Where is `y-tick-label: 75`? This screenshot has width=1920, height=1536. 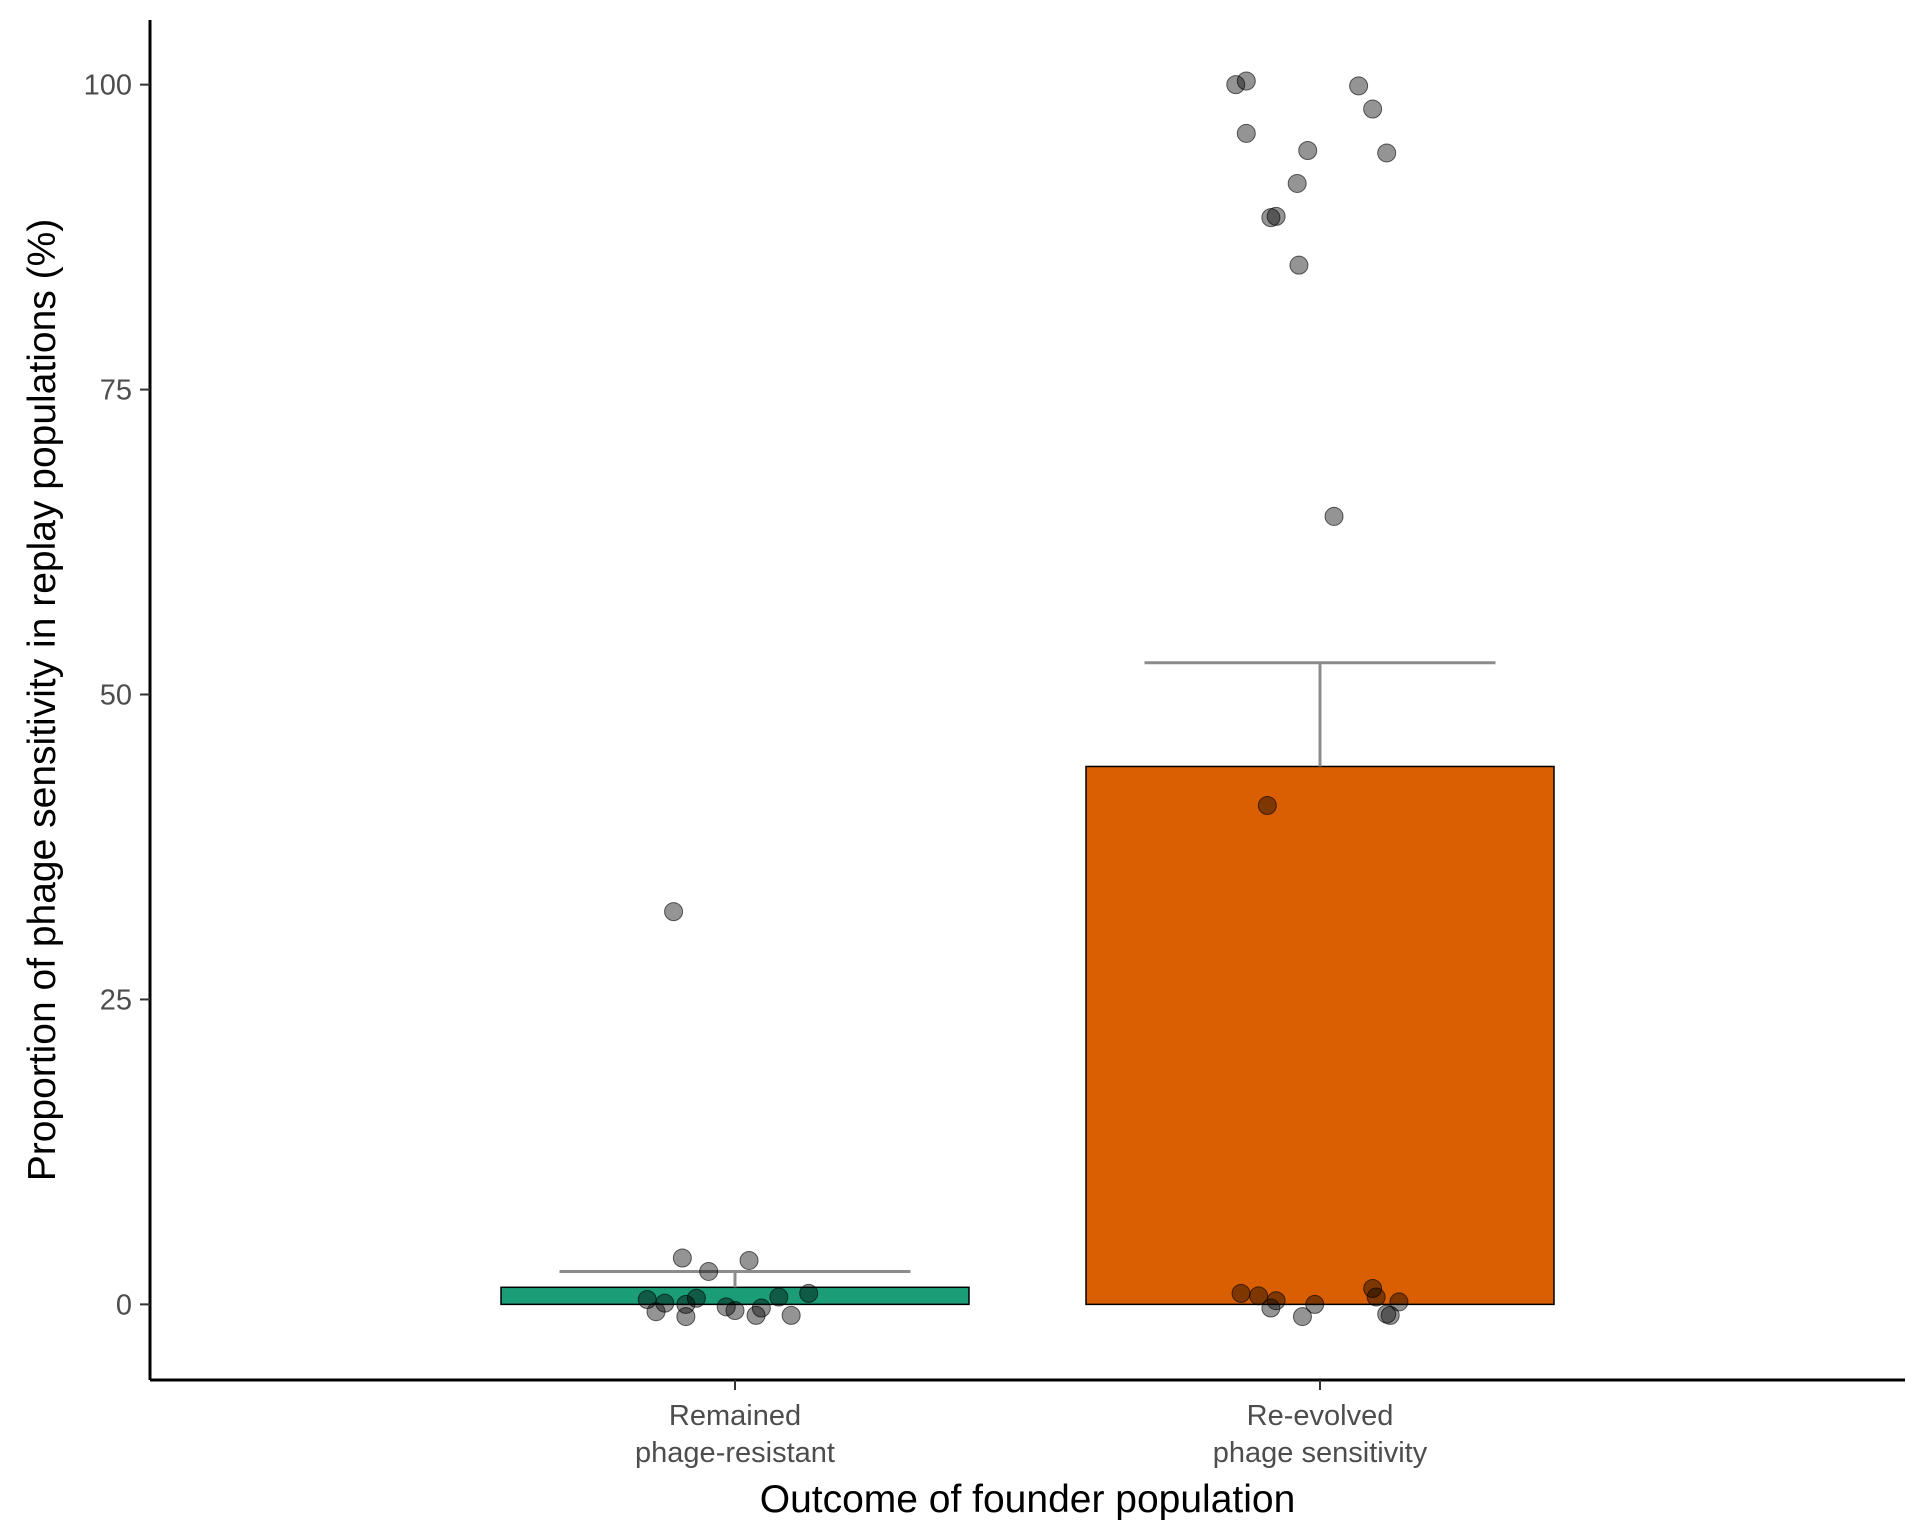
y-tick-label: 75 is located at coordinates (116, 391).